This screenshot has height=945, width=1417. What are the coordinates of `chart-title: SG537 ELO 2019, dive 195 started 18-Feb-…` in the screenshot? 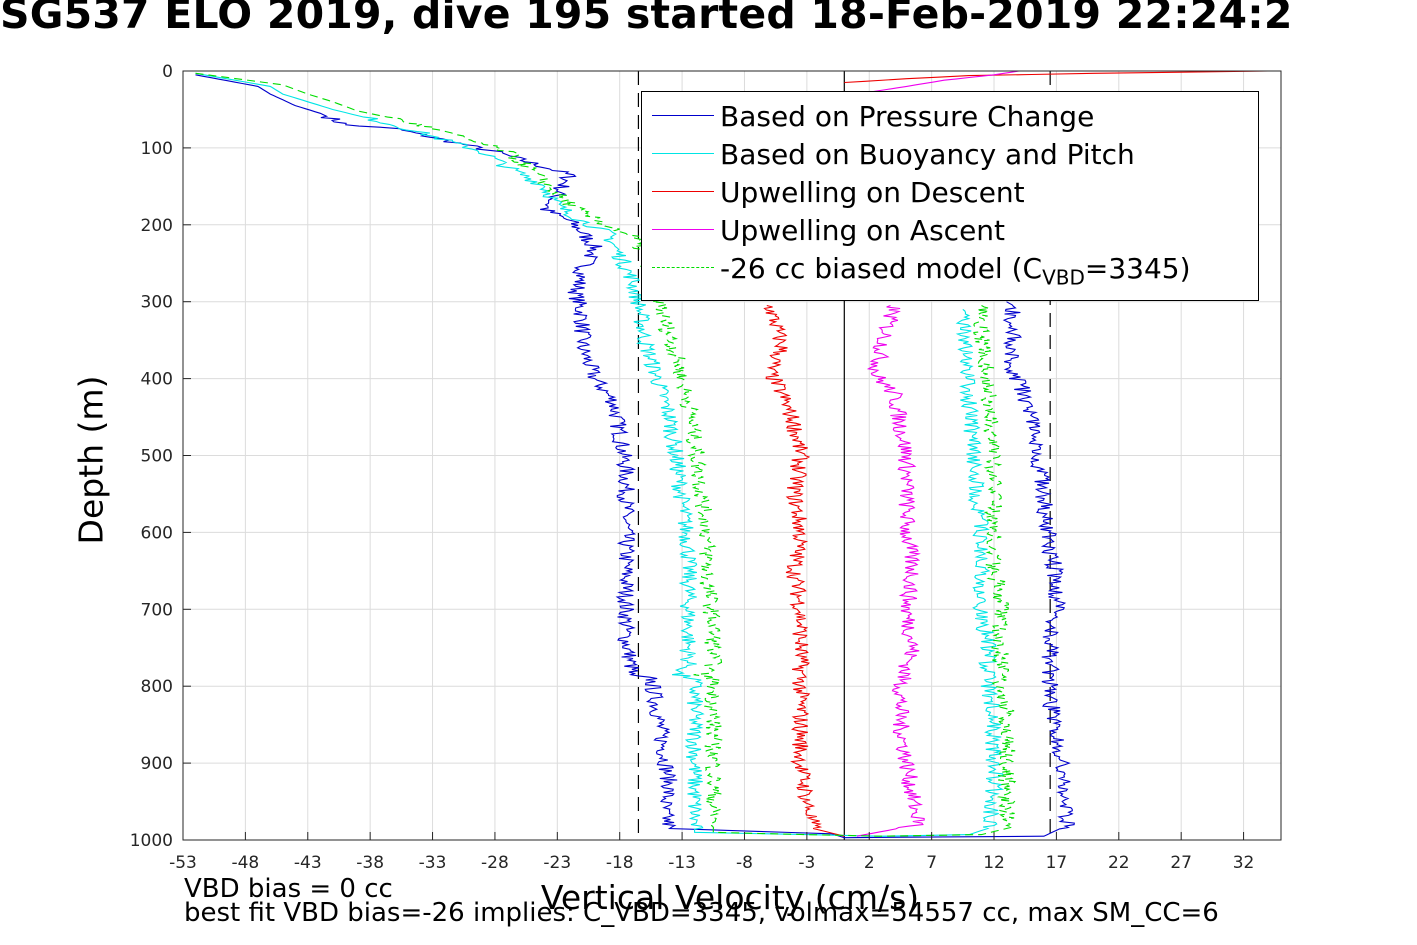 It's located at (646, 19).